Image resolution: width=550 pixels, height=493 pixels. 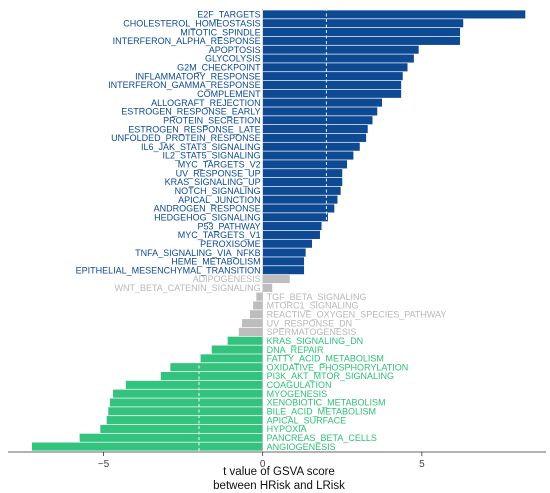 What do you see at coordinates (228, 15) in the screenshot?
I see `bar-label-e2f-targets: E2F_TARGETS` at bounding box center [228, 15].